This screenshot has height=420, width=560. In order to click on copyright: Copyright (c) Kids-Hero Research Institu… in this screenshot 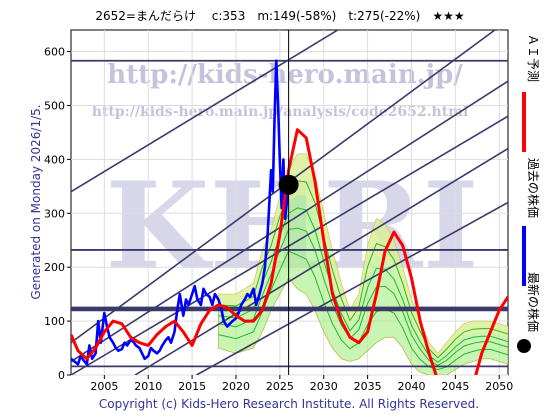, I will do `click(289, 404)`.